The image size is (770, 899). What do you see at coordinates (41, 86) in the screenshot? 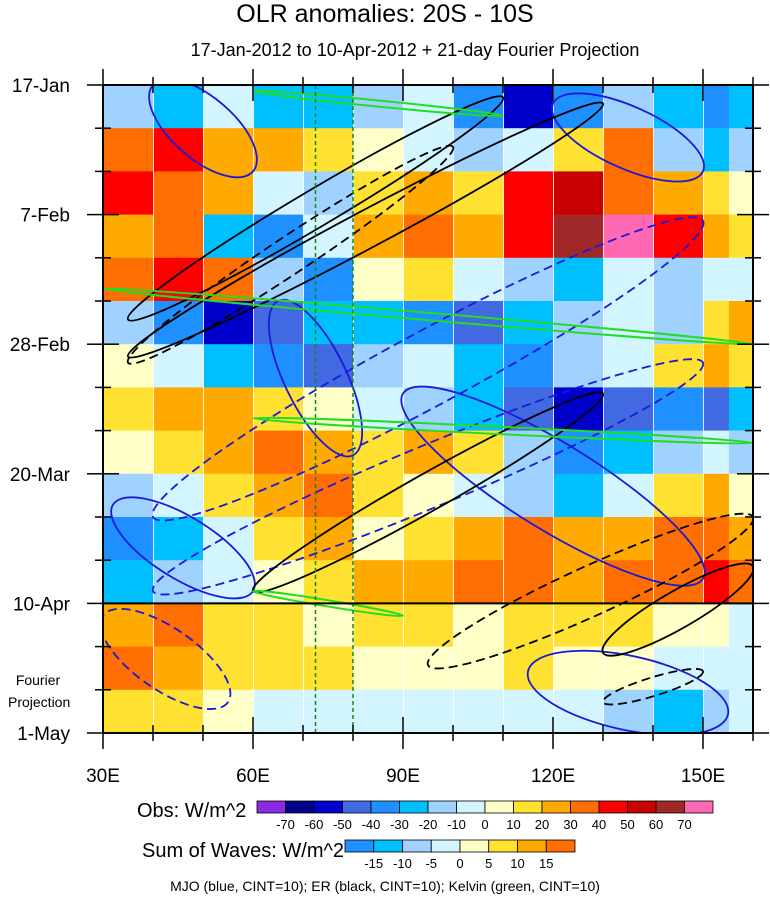
I see `y-tick-label: 17-Jan` at bounding box center [41, 86].